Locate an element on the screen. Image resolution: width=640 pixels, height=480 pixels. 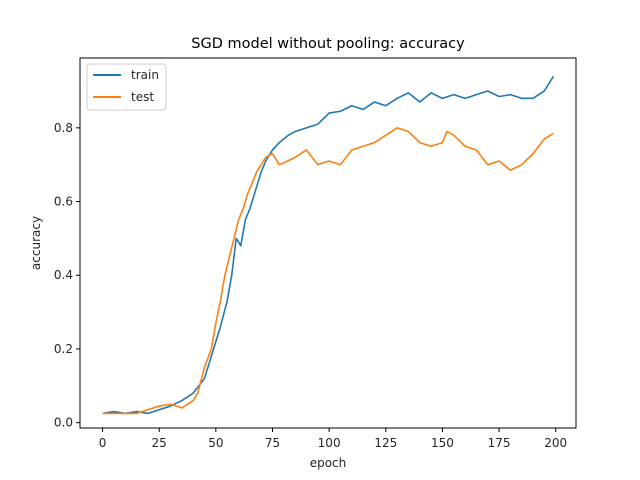
chart-title: SGD model without pooling: accuracy is located at coordinates (328, 44).